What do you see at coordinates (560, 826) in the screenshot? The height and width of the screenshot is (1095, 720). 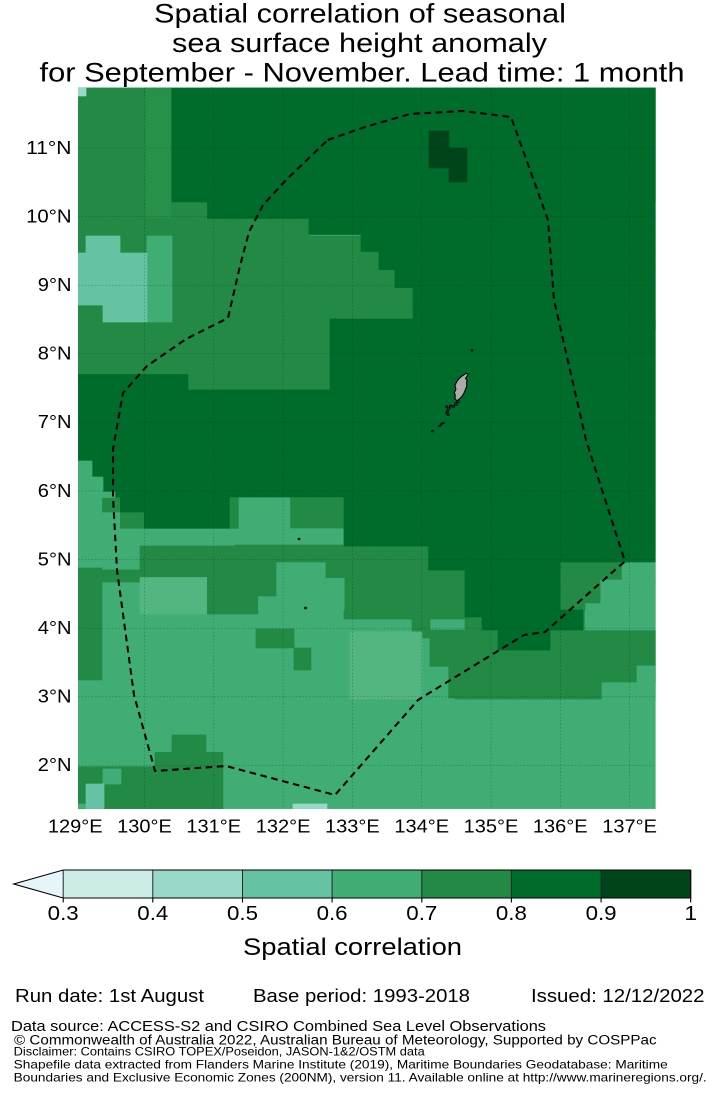 I see `svg-text: 136°E` at bounding box center [560, 826].